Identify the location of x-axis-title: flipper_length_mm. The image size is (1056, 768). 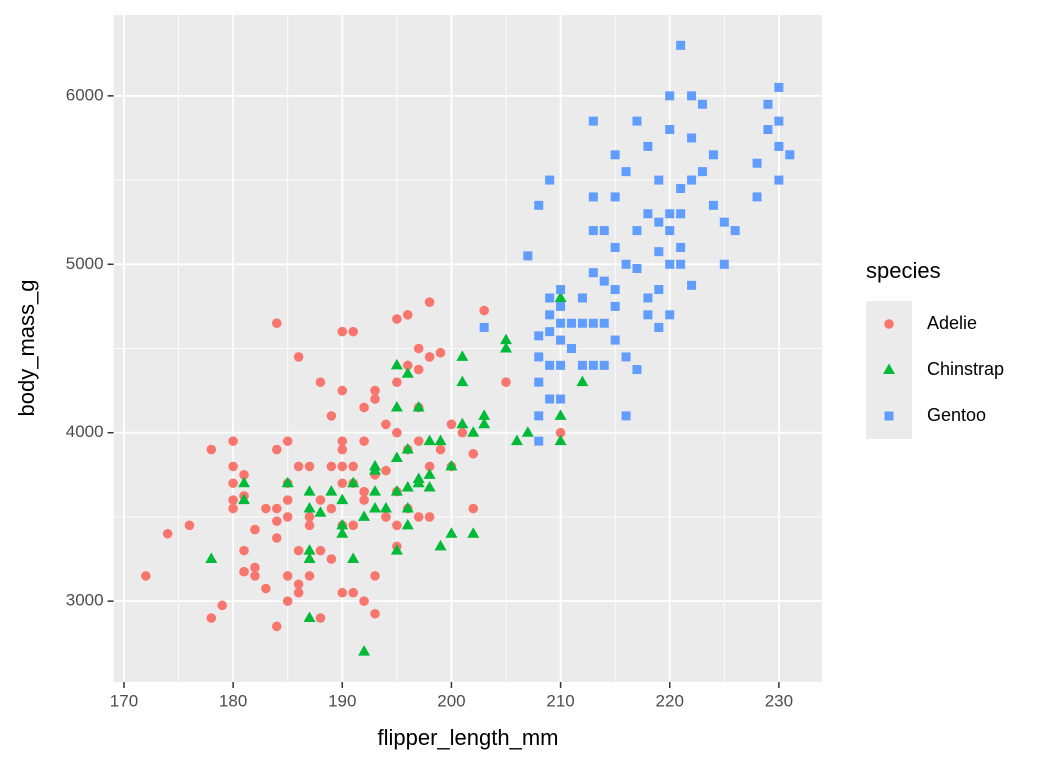
(468, 737).